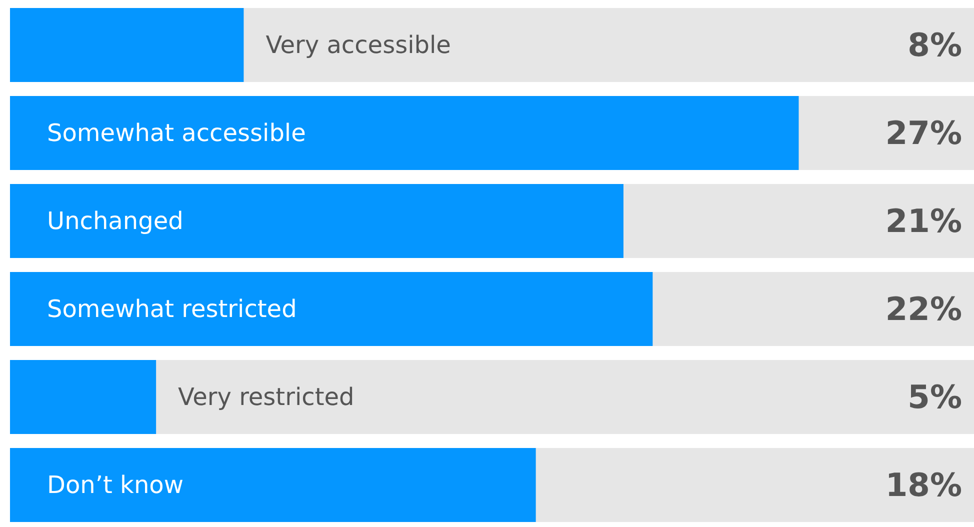 This screenshot has height=527, width=974. I want to click on data-label: 27%, so click(923, 133).